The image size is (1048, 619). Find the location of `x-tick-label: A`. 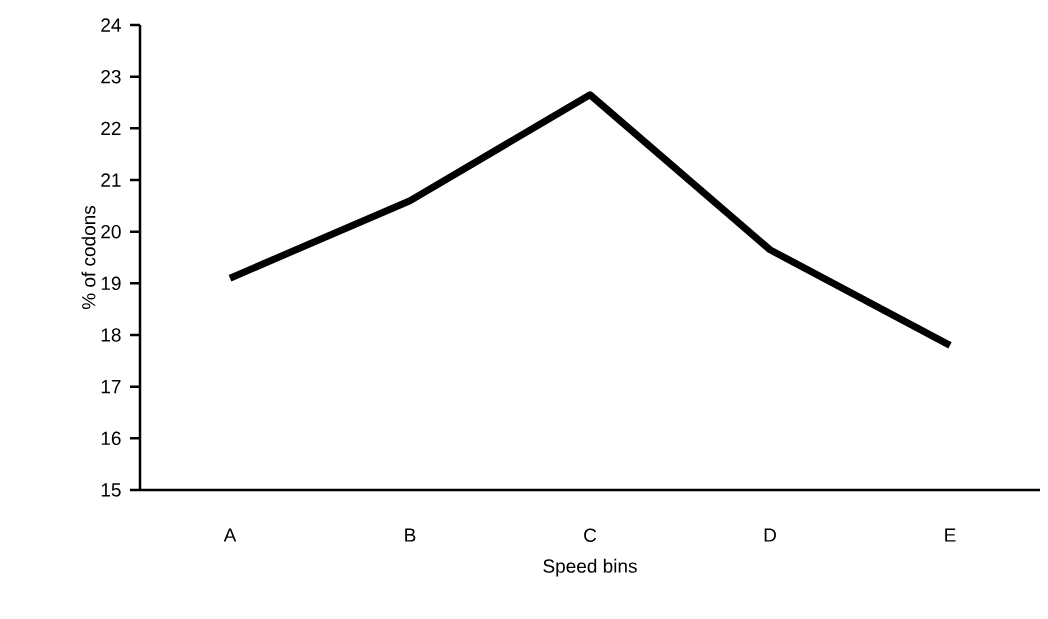

x-tick-label: A is located at coordinates (230, 535).